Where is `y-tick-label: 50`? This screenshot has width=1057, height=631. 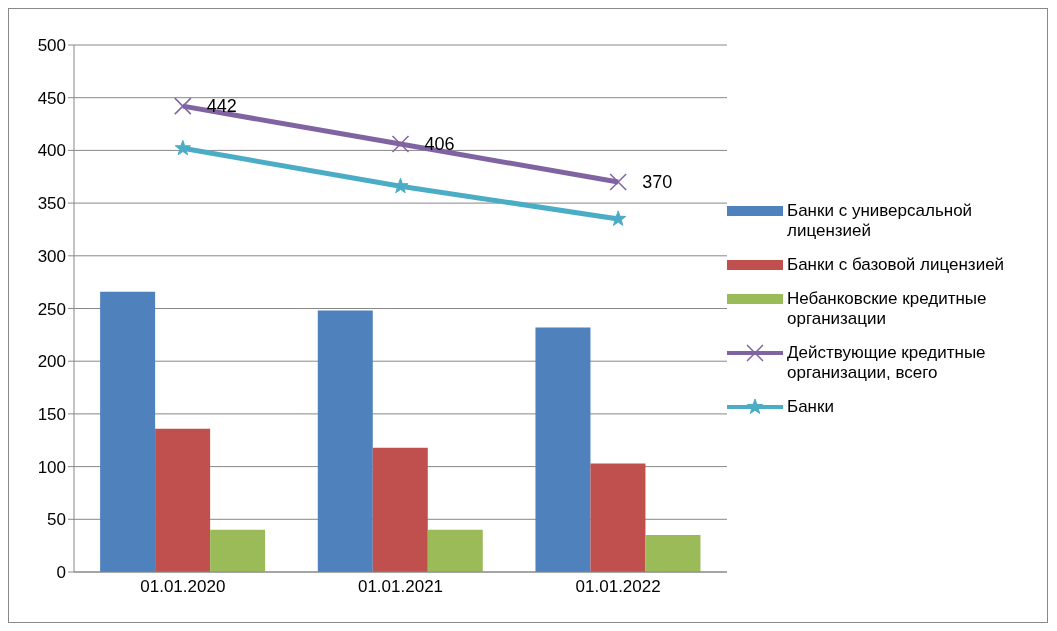 y-tick-label: 50 is located at coordinates (56, 520).